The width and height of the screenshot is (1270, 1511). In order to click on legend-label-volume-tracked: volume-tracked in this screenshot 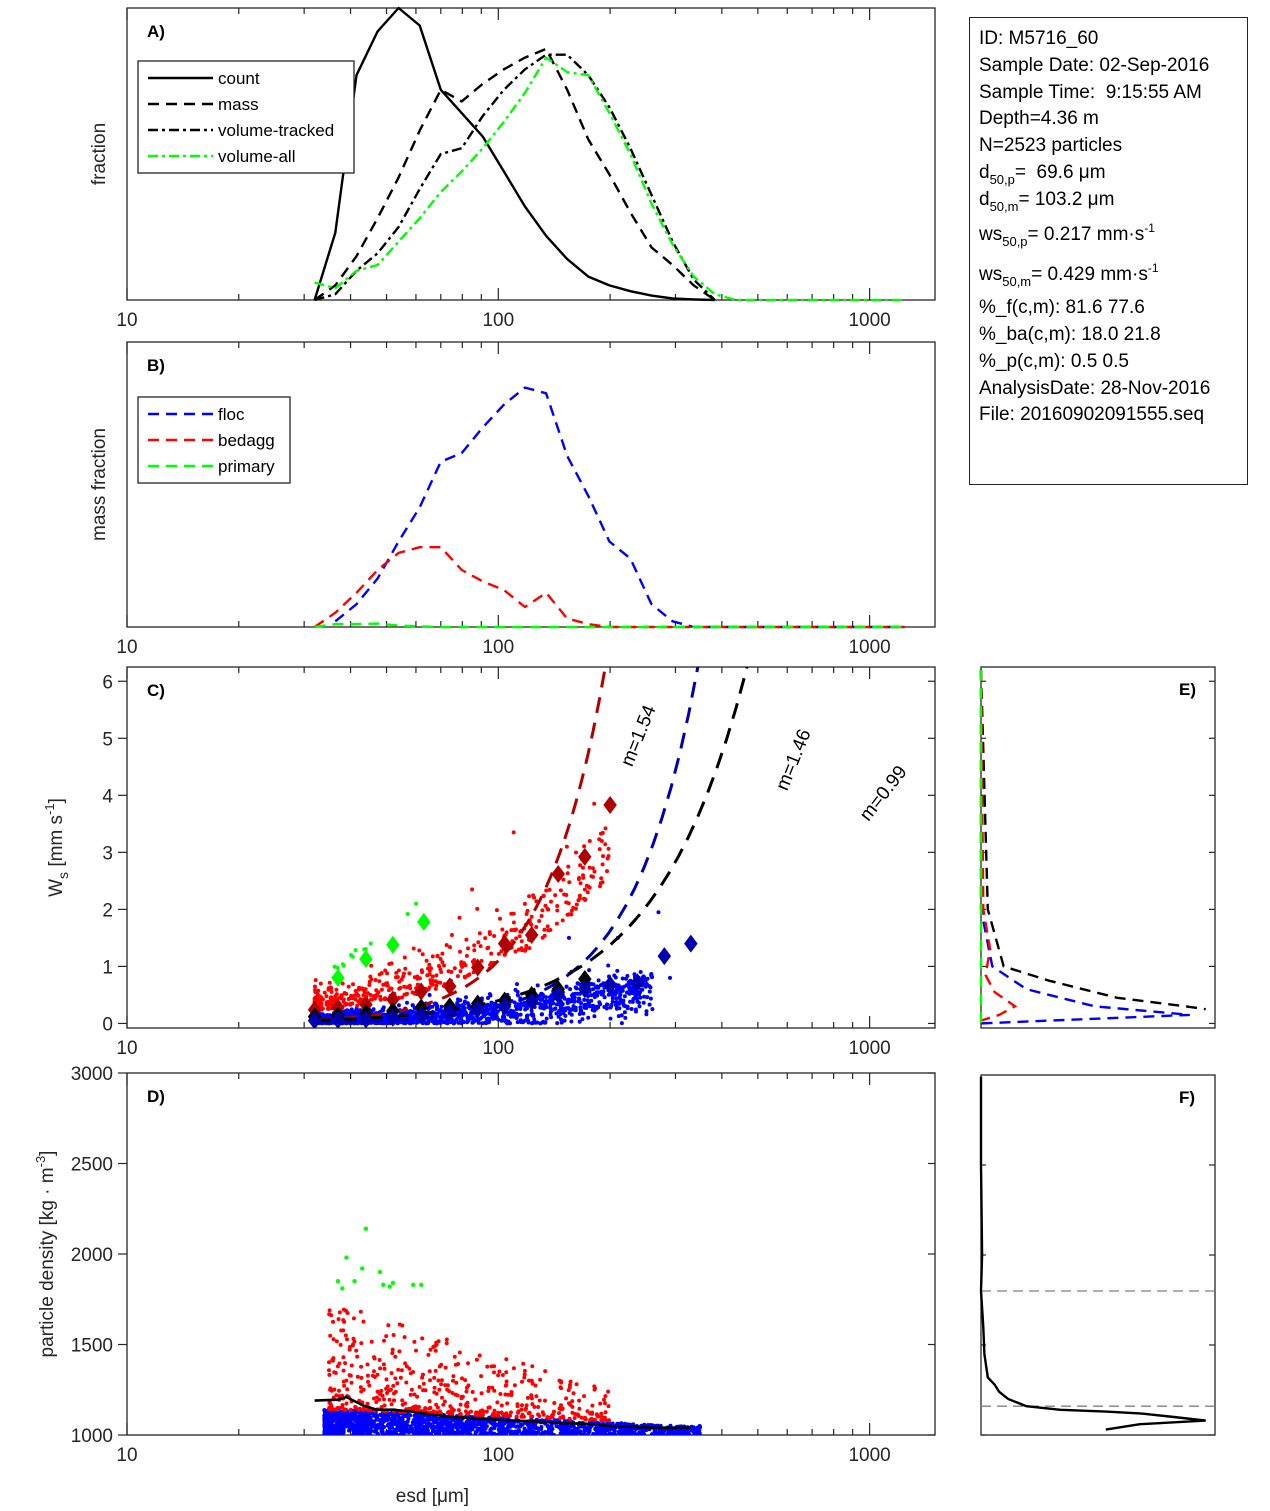, I will do `click(276, 130)`.